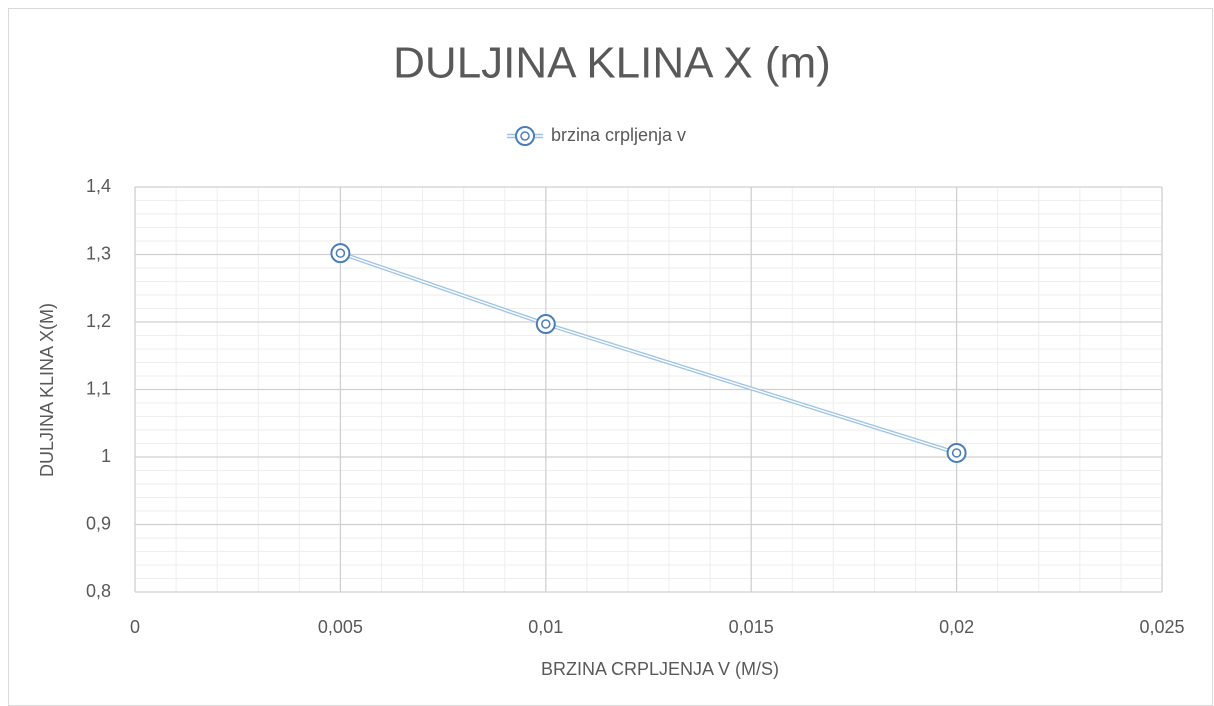 The height and width of the screenshot is (706, 1214). I want to click on y-tick-label: 1, so click(106, 456).